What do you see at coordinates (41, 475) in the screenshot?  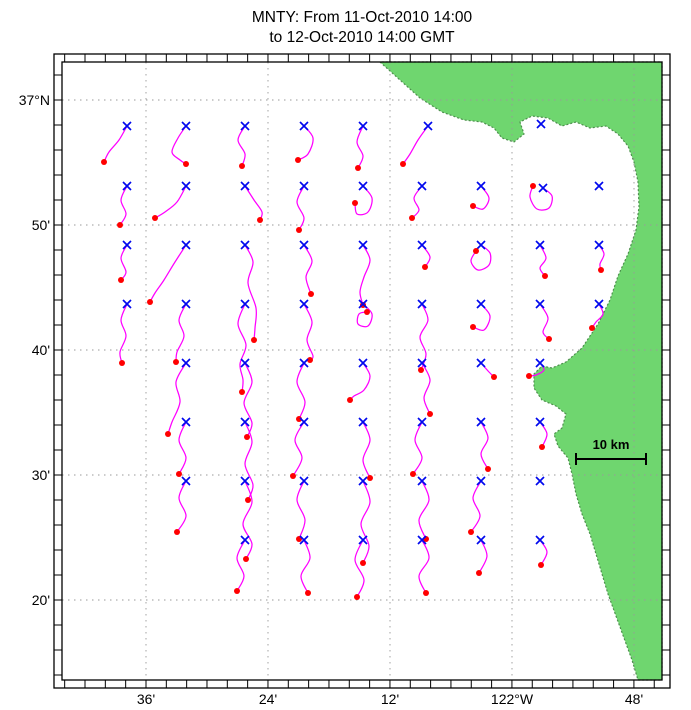 I see `y-tick-label: 30'` at bounding box center [41, 475].